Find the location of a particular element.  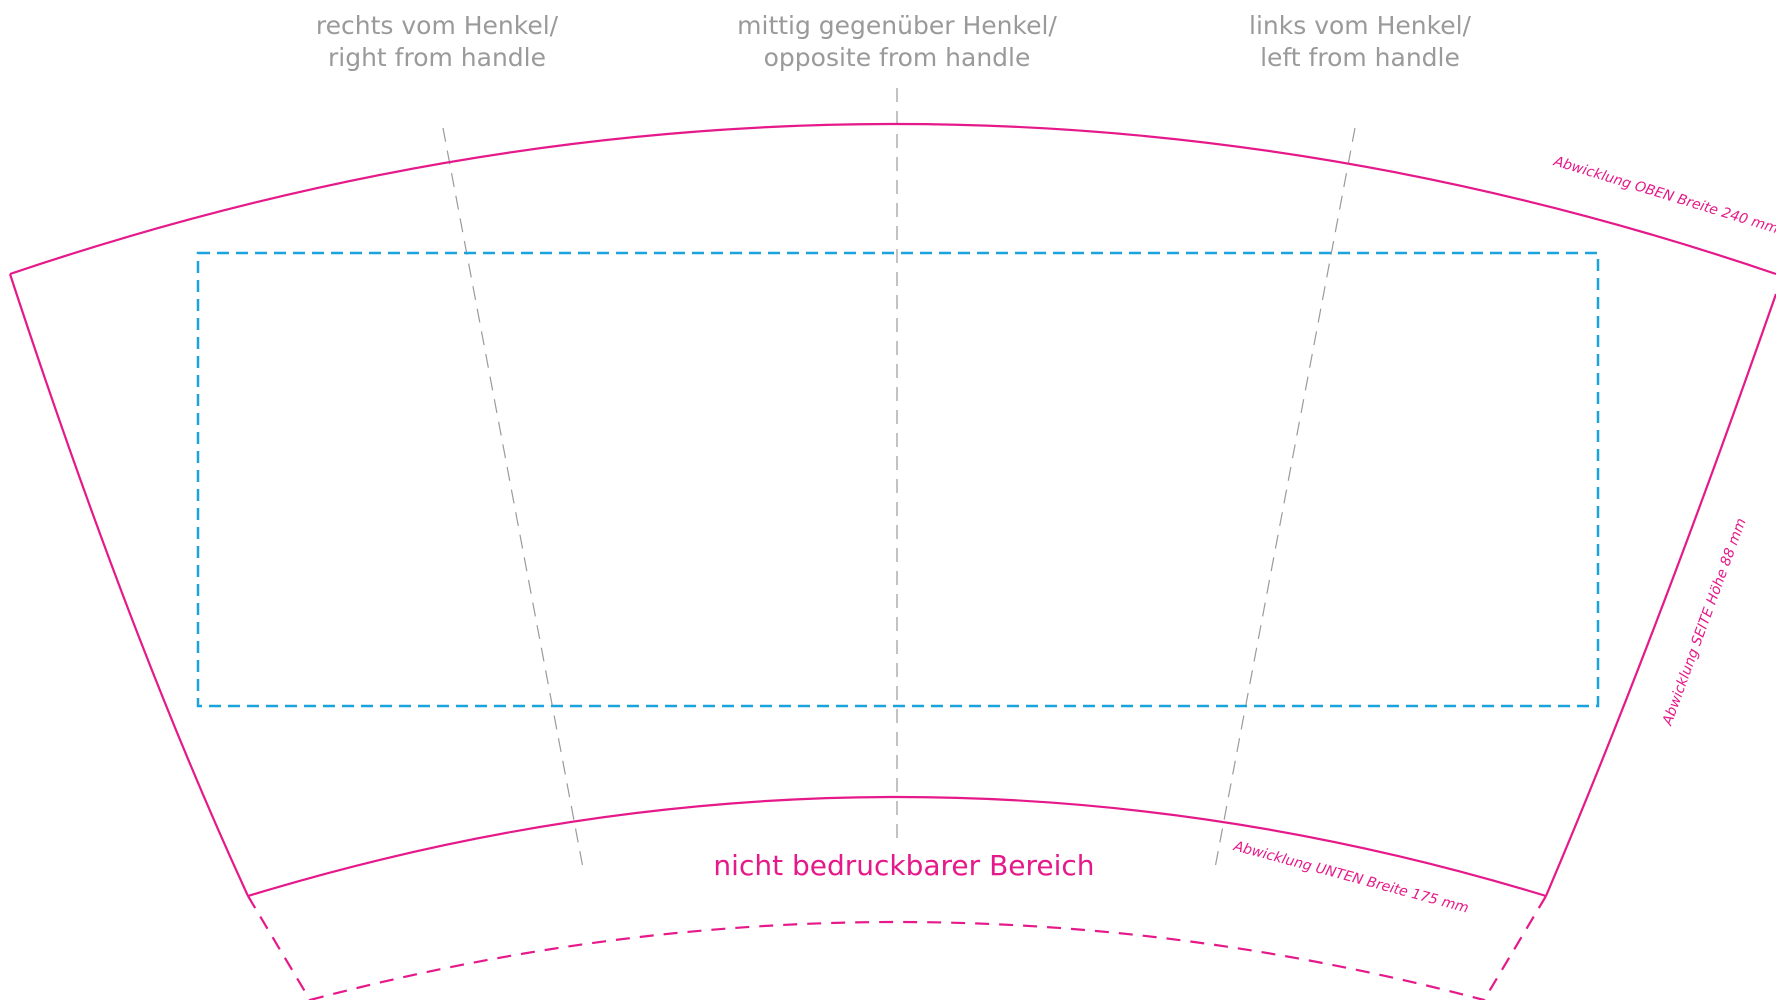

wrap-right-edge is located at coordinates (1660, 595).